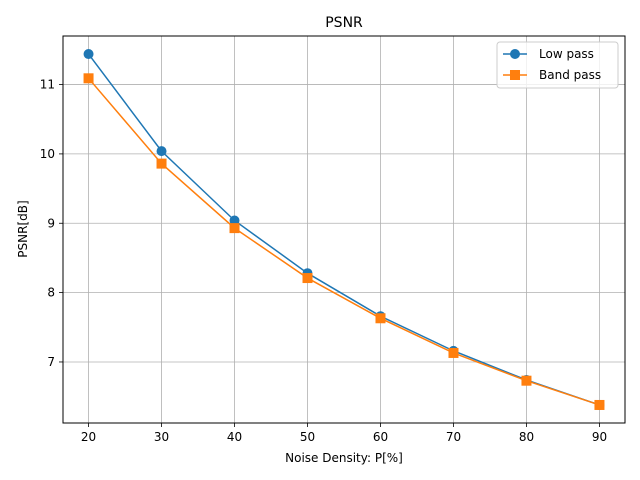 Image resolution: width=640 pixels, height=480 pixels. I want to click on legend-marker-band-pass, so click(515, 75).